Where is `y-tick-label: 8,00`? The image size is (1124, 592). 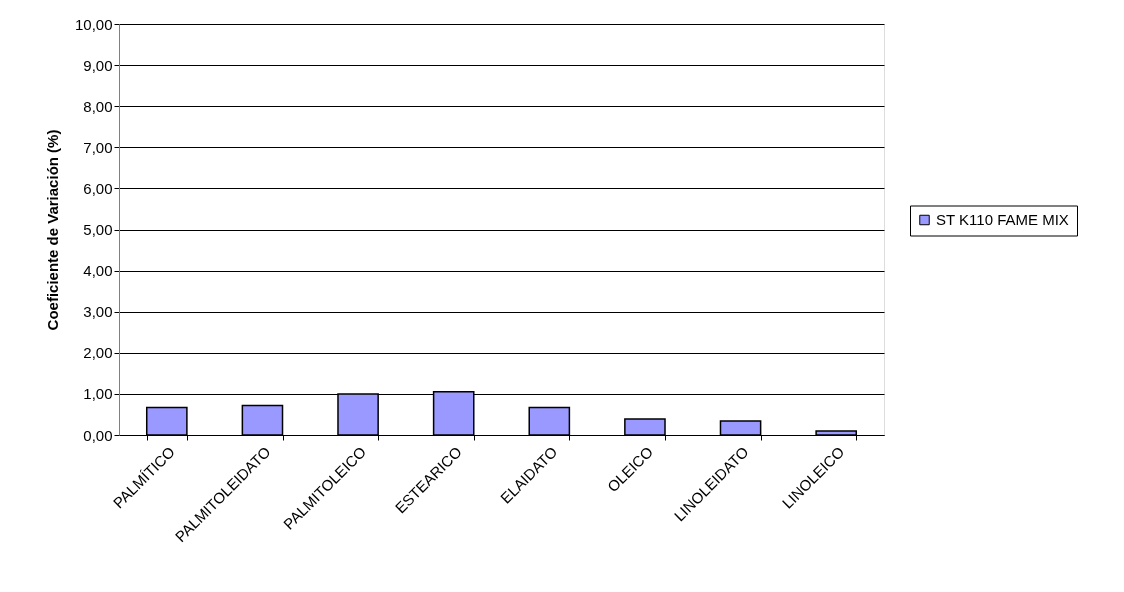
y-tick-label: 8,00 is located at coordinates (98, 106).